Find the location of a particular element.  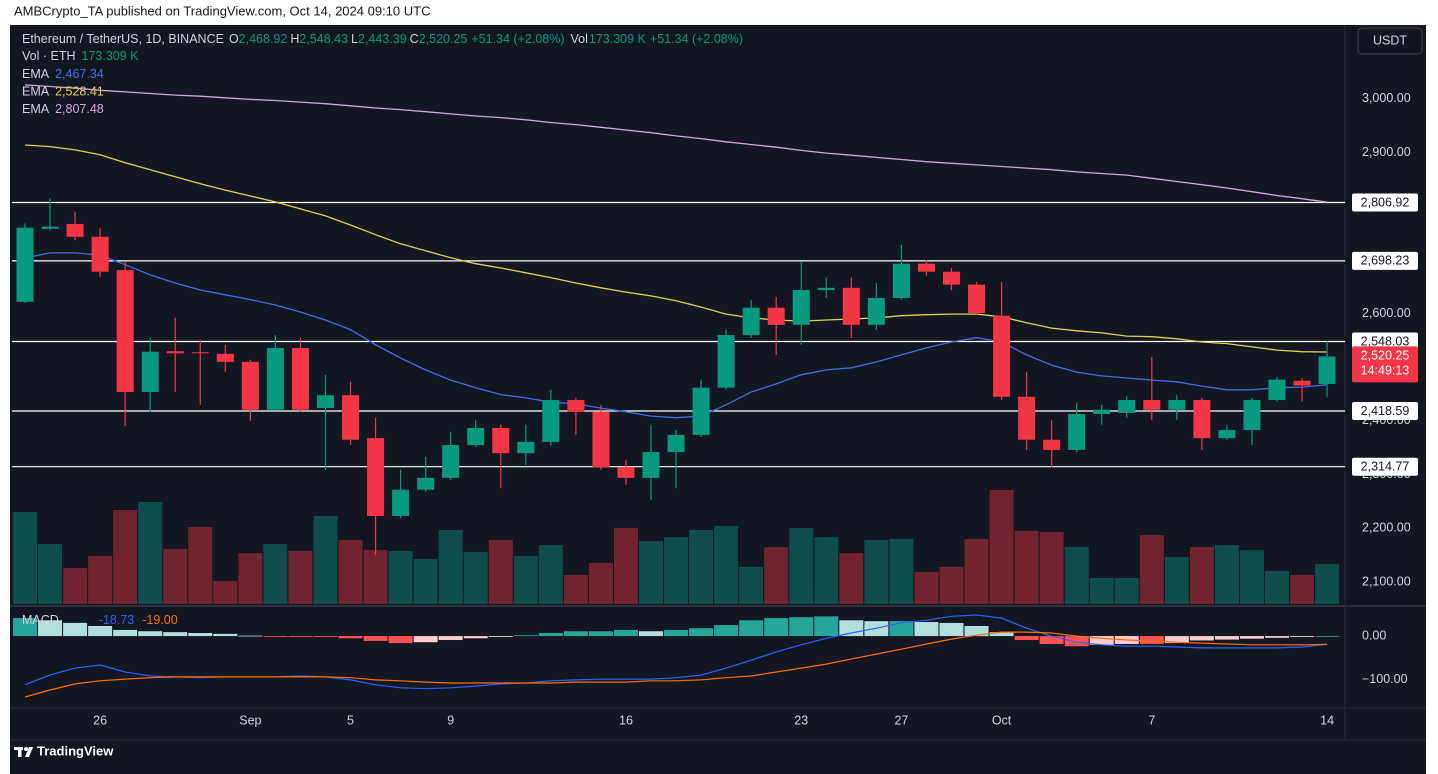

legend-item: H is located at coordinates (294, 39).